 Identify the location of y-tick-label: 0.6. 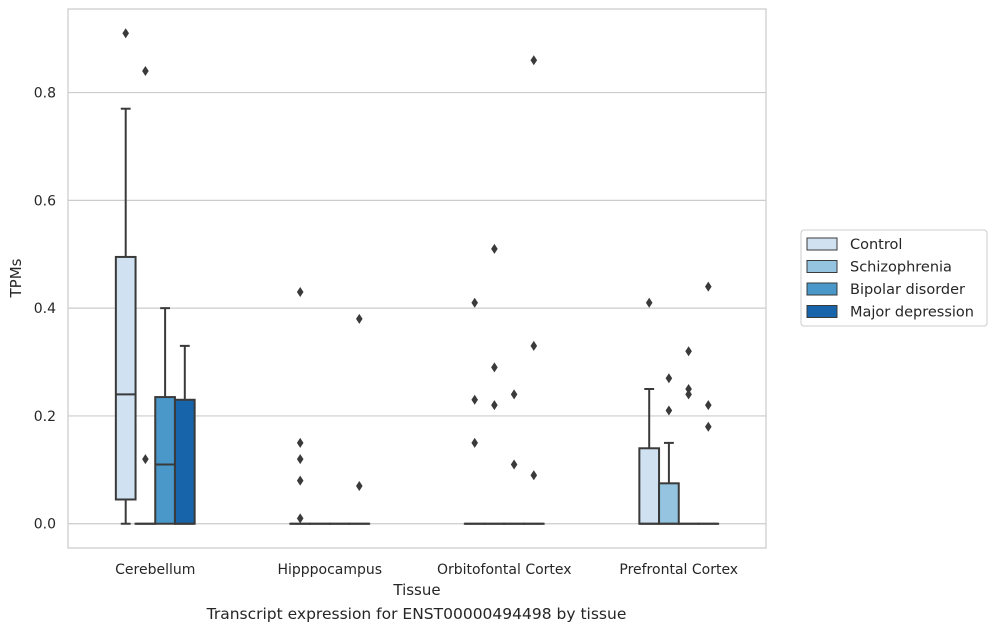
(45, 201).